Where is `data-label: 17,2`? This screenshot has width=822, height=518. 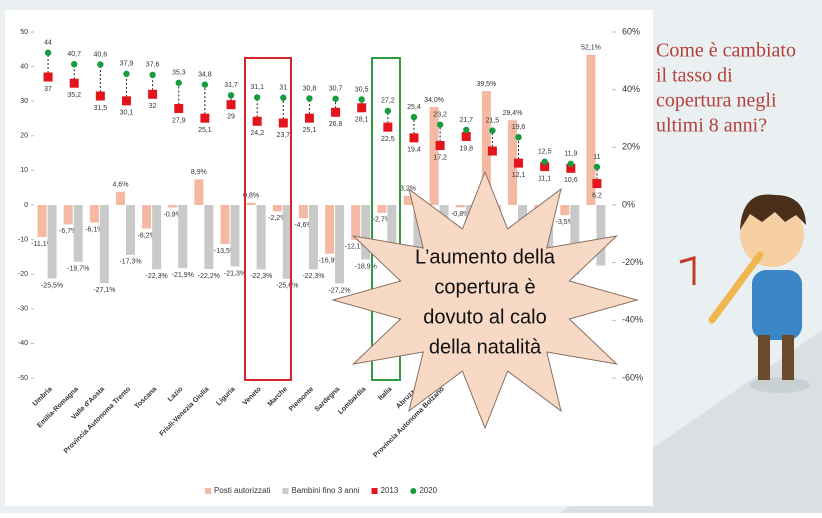
data-label: 17,2 is located at coordinates (440, 157).